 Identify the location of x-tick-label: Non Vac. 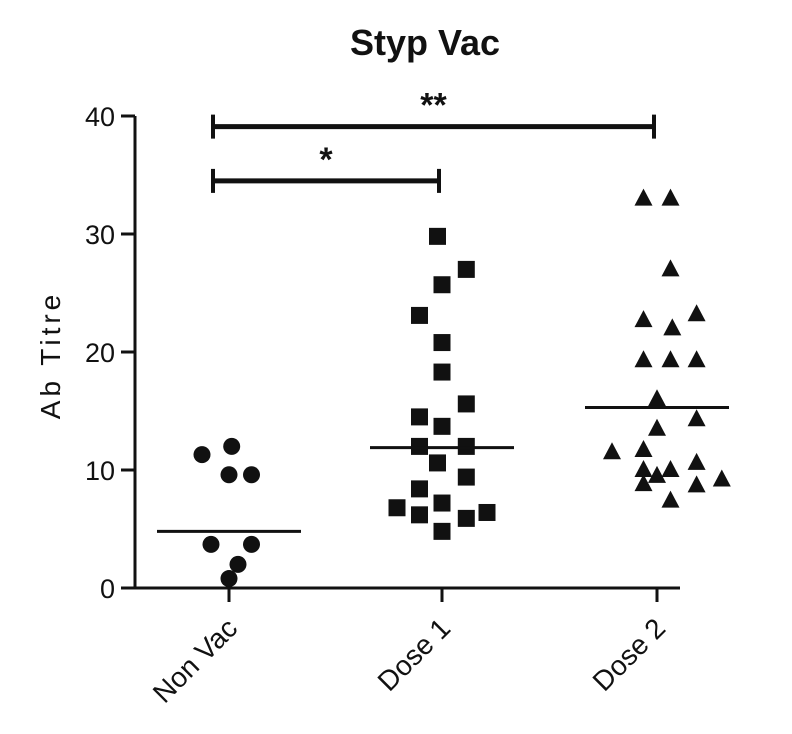
(195, 660).